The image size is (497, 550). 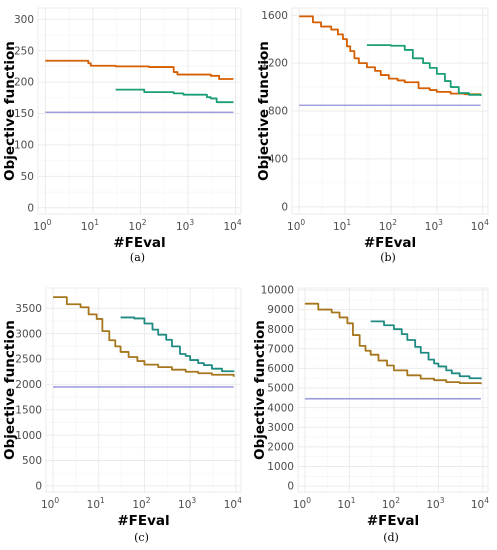 What do you see at coordinates (24, 146) in the screenshot?
I see `y-tick-label: 100` at bounding box center [24, 146].